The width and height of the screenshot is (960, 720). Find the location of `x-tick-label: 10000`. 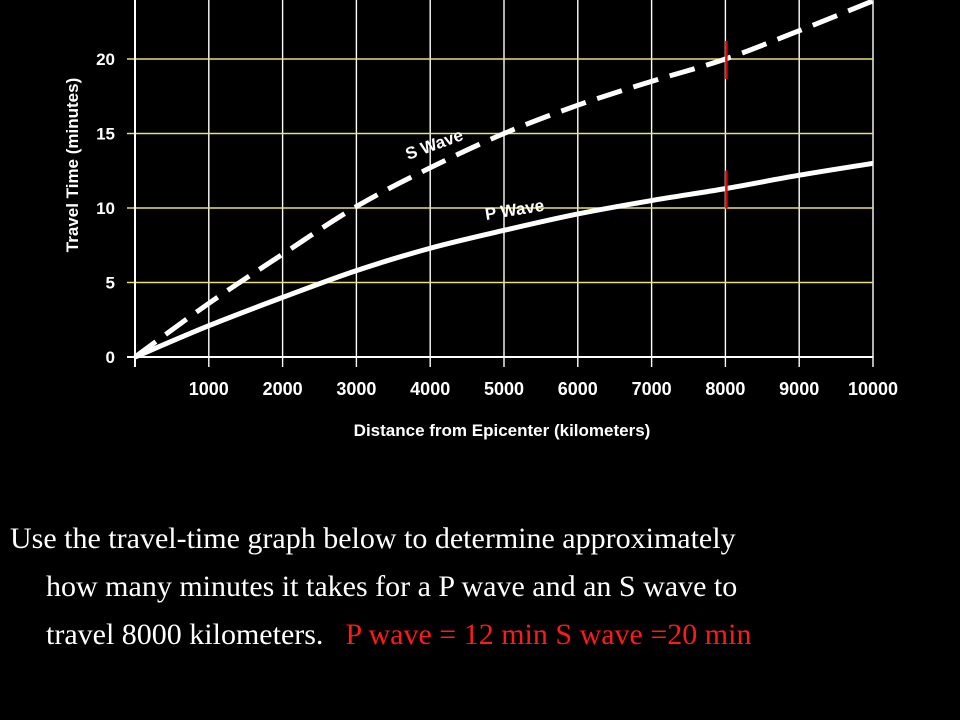

x-tick-label: 10000 is located at coordinates (873, 389).